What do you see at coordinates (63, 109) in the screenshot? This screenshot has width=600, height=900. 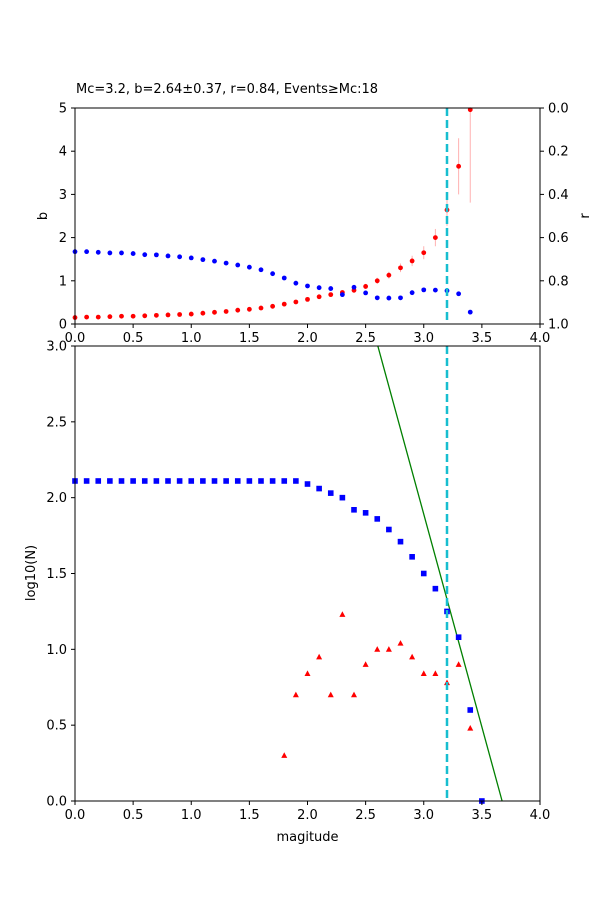 I see `y-tick-label: 5` at bounding box center [63, 109].